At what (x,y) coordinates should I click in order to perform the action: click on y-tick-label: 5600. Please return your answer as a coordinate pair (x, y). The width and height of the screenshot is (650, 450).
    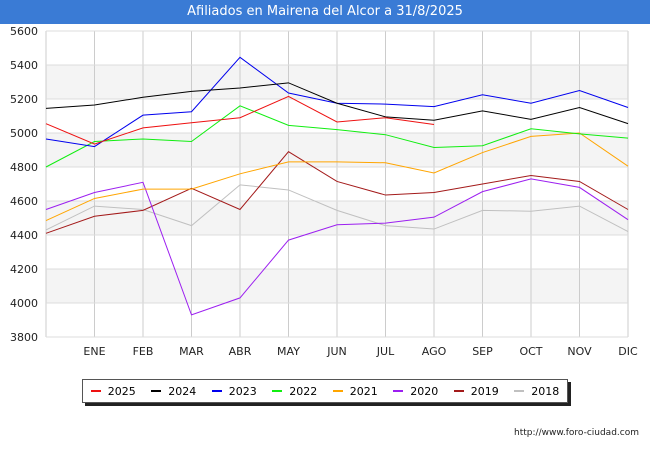
    Looking at the image, I should click on (24, 31).